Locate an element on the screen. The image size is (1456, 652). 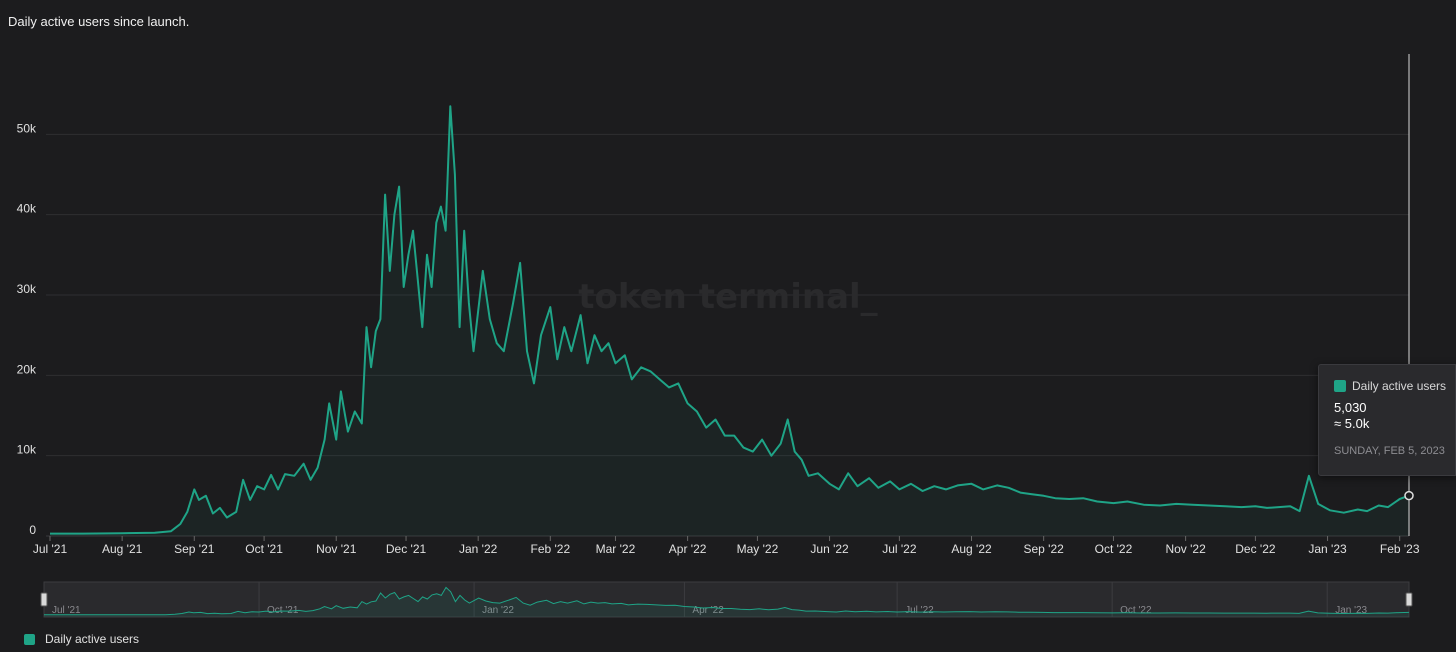
legend: Daily active users is located at coordinates (81, 639).